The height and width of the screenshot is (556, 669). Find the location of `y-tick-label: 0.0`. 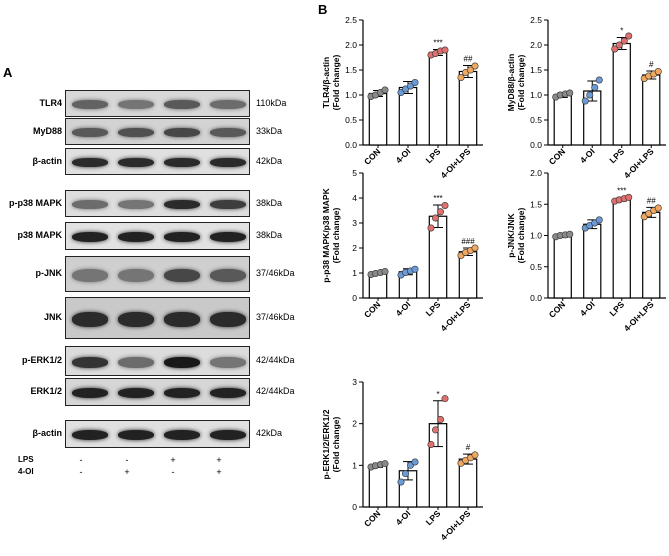

y-tick-label: 0.0 is located at coordinates (536, 145).